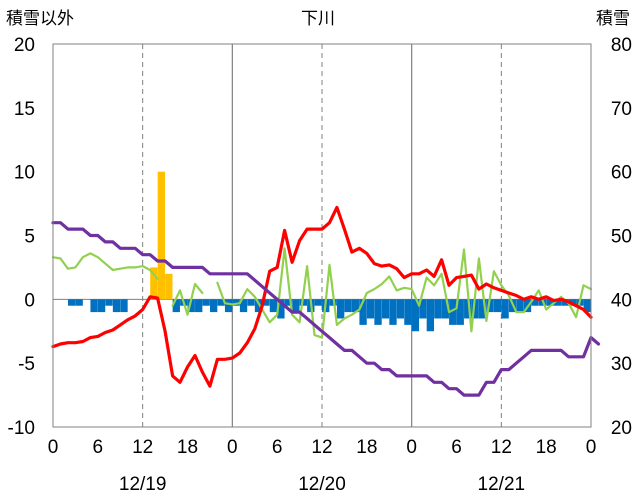  I want to click on x-axis-ticks: 0 6 12 18 0 6 12 18 0 6 12 18 0, so click(322, 447).